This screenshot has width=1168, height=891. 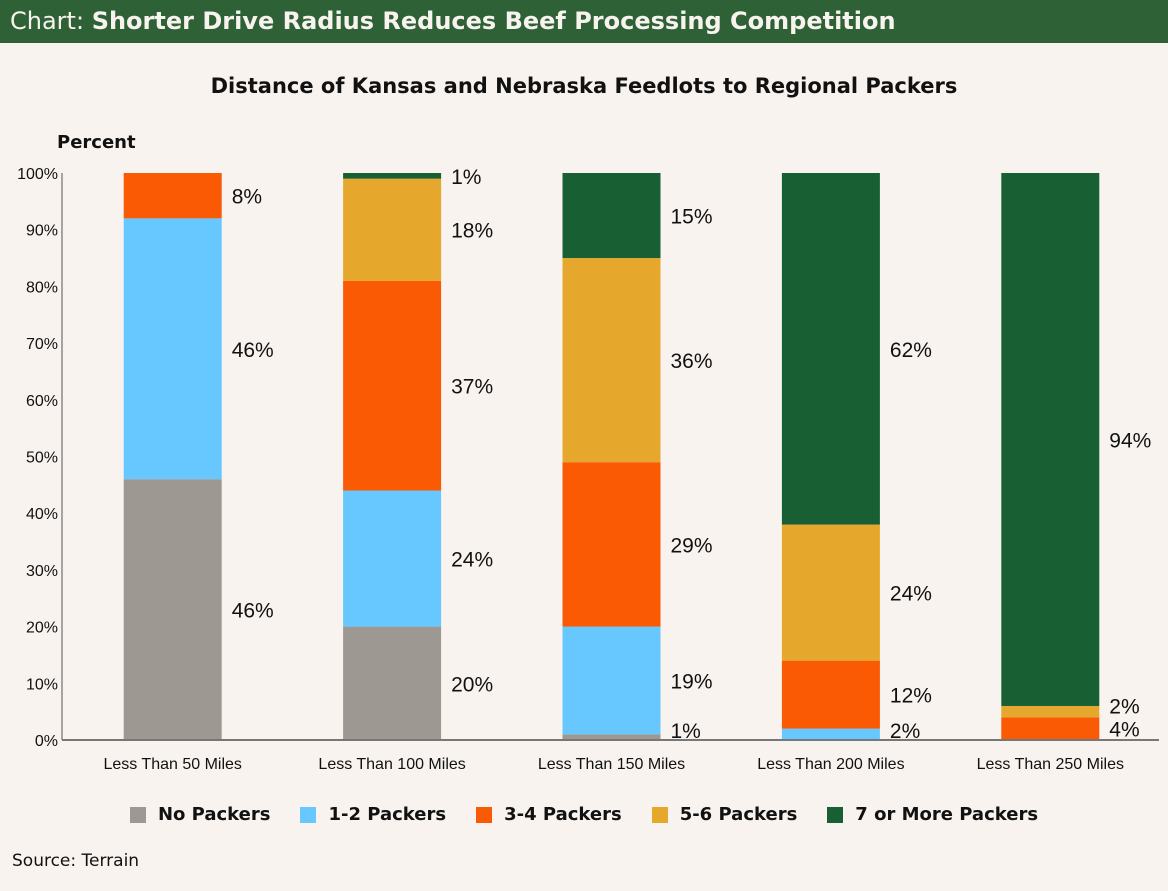 What do you see at coordinates (1050, 764) in the screenshot?
I see `x-tick-label: Less Than 250 Miles` at bounding box center [1050, 764].